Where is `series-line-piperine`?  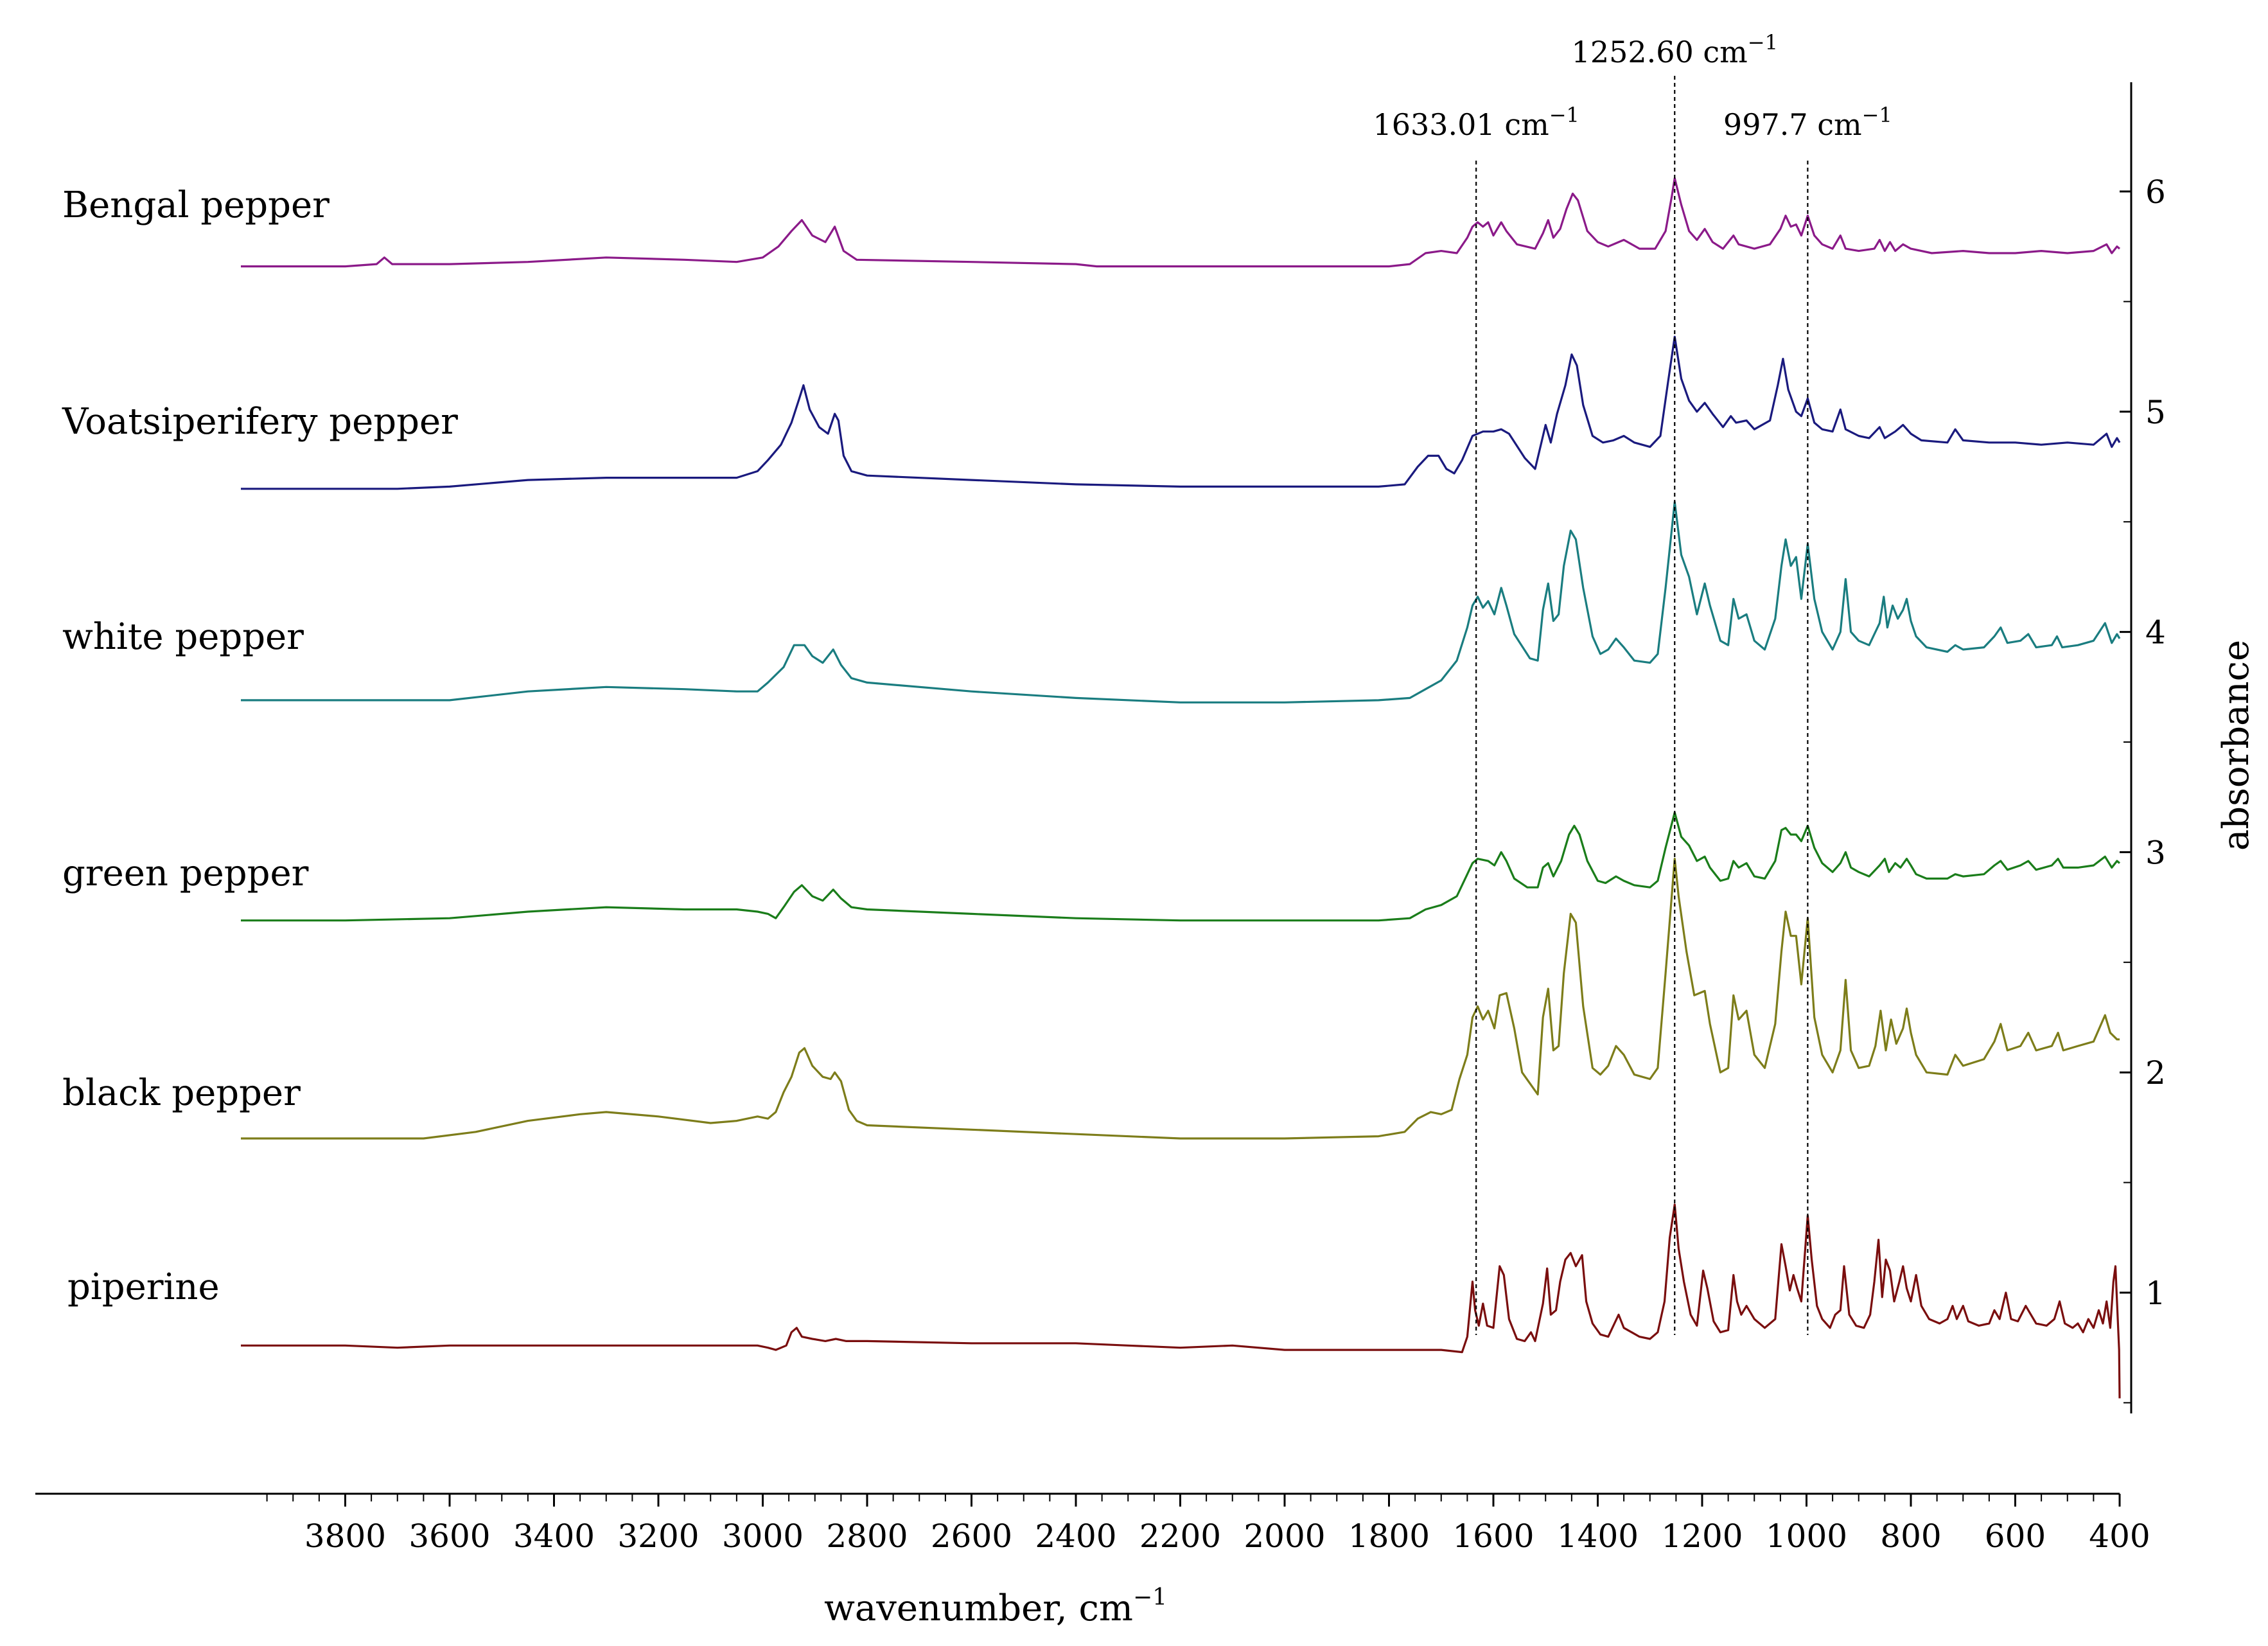 series-line-piperine is located at coordinates (1181, 1301).